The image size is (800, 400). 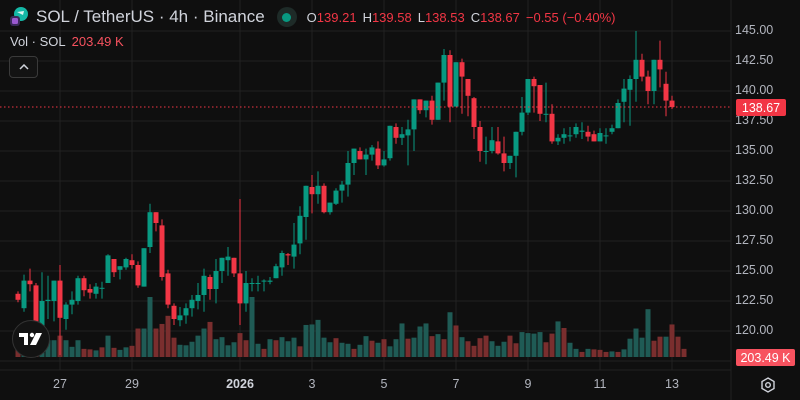 I want to click on collapse-legend-button, so click(x=23, y=67).